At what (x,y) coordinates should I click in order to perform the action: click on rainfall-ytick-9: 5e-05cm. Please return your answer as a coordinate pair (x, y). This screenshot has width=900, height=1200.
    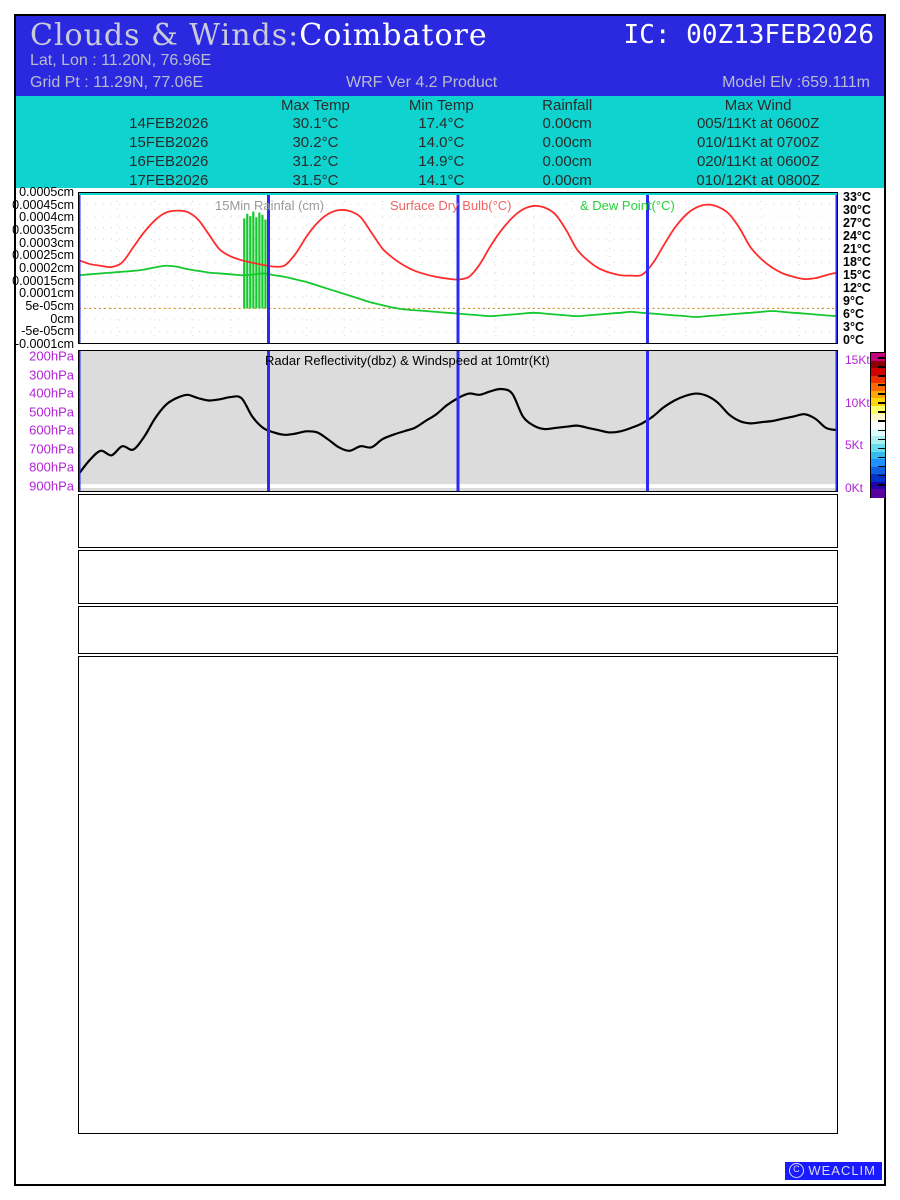
    Looking at the image, I should click on (49, 306).